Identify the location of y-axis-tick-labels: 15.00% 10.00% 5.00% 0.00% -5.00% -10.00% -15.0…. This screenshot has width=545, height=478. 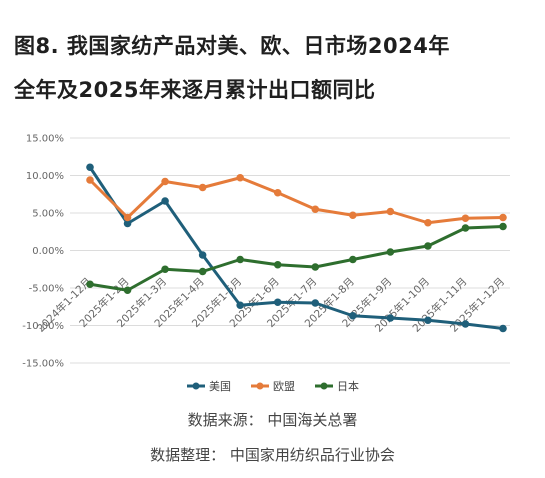
(43, 252).